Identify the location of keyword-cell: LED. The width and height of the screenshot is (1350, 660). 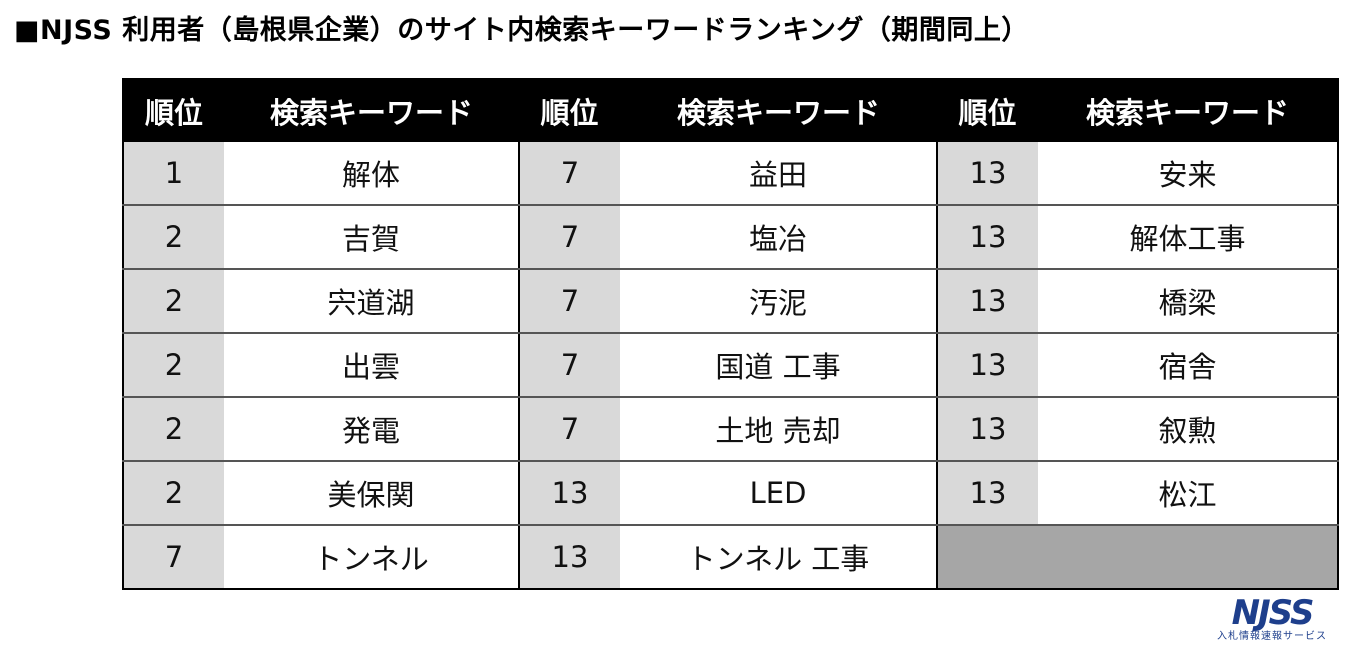
(778, 493).